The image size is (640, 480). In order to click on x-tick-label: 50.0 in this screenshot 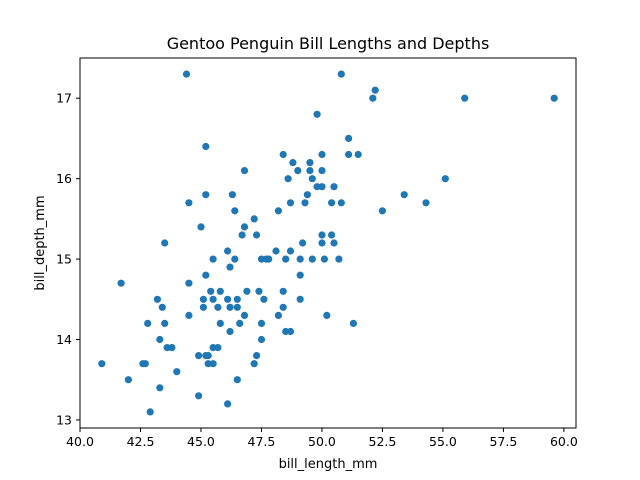, I will do `click(322, 441)`.